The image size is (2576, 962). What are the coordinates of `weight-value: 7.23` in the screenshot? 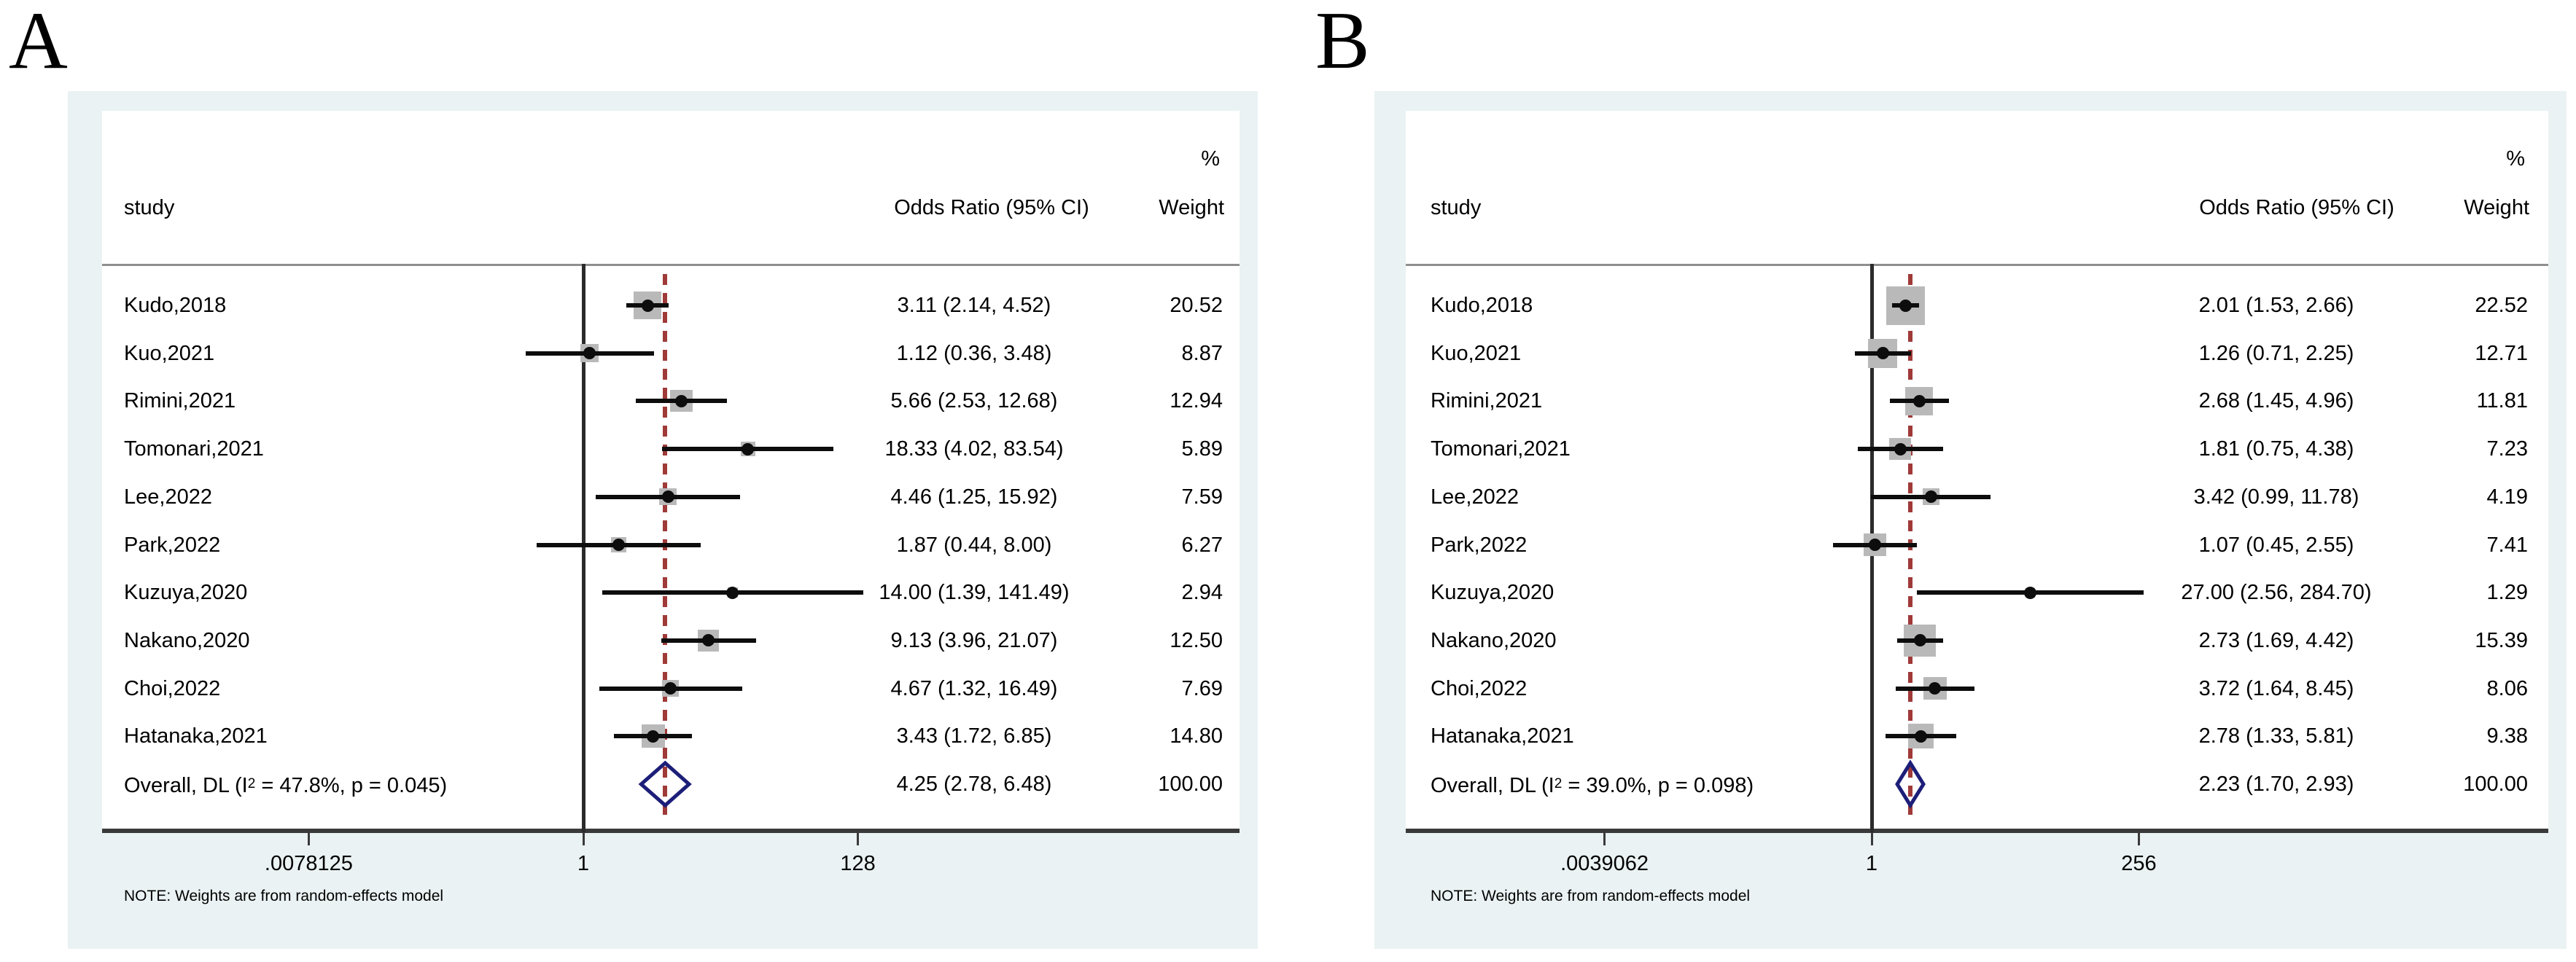 It's located at (2507, 449).